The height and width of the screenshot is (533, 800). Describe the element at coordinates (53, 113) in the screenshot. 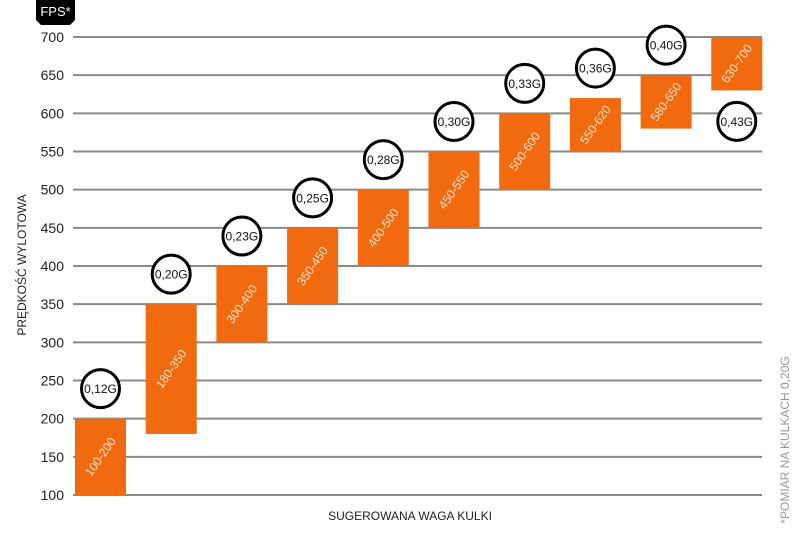

I see `y-tick-label: 600` at that location.